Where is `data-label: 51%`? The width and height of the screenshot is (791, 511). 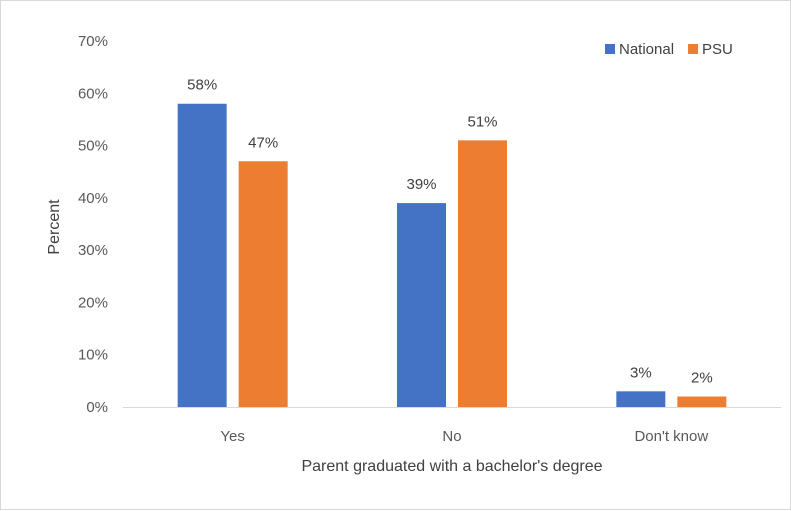 data-label: 51% is located at coordinates (482, 121).